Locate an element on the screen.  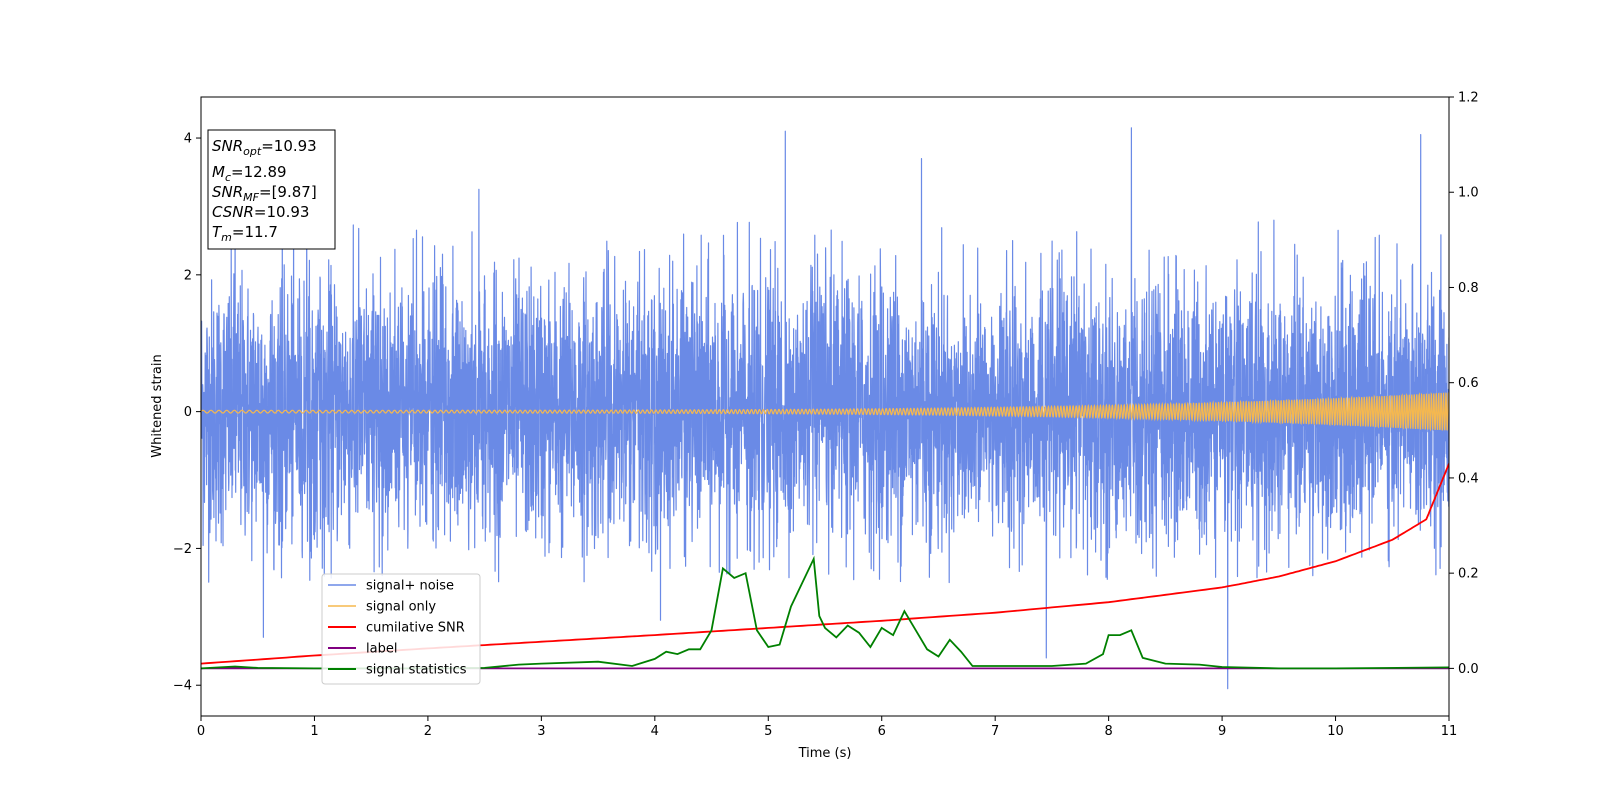
annotation-line: Mc=12.89 is located at coordinates (249, 173).